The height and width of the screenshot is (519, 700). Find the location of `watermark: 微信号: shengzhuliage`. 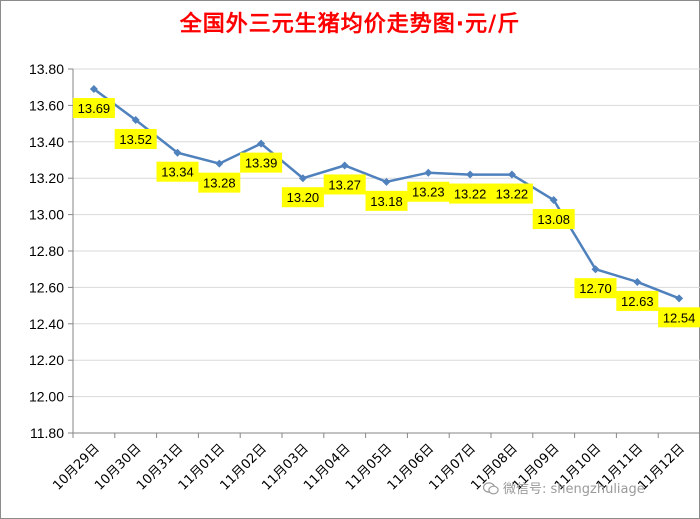

watermark: 微信号: shengzhuliage is located at coordinates (564, 487).